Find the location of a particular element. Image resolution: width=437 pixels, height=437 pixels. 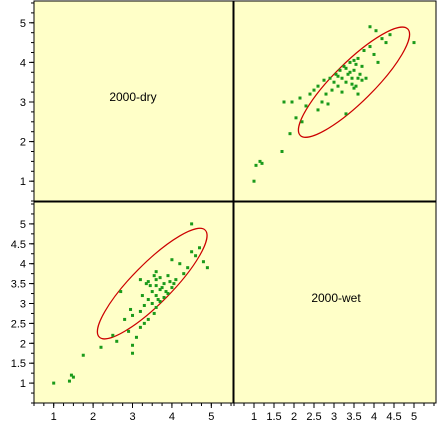

wet-x-axis-tick-label-0: 1 is located at coordinates (254, 417).